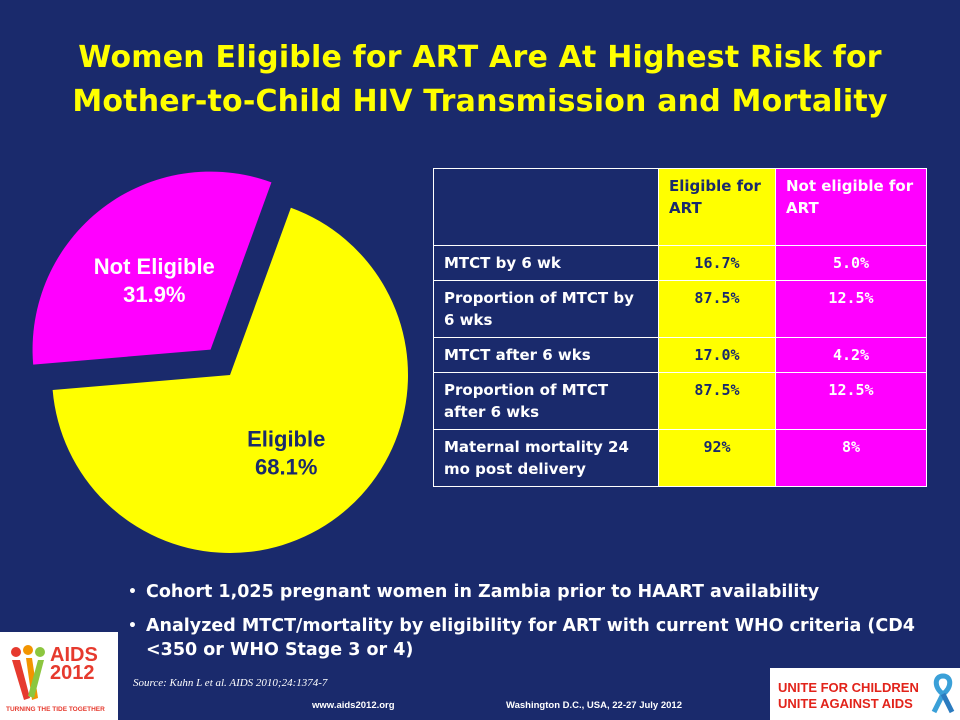 The width and height of the screenshot is (960, 720). I want to click on row-label: MTCT by 6 wk, so click(546, 263).